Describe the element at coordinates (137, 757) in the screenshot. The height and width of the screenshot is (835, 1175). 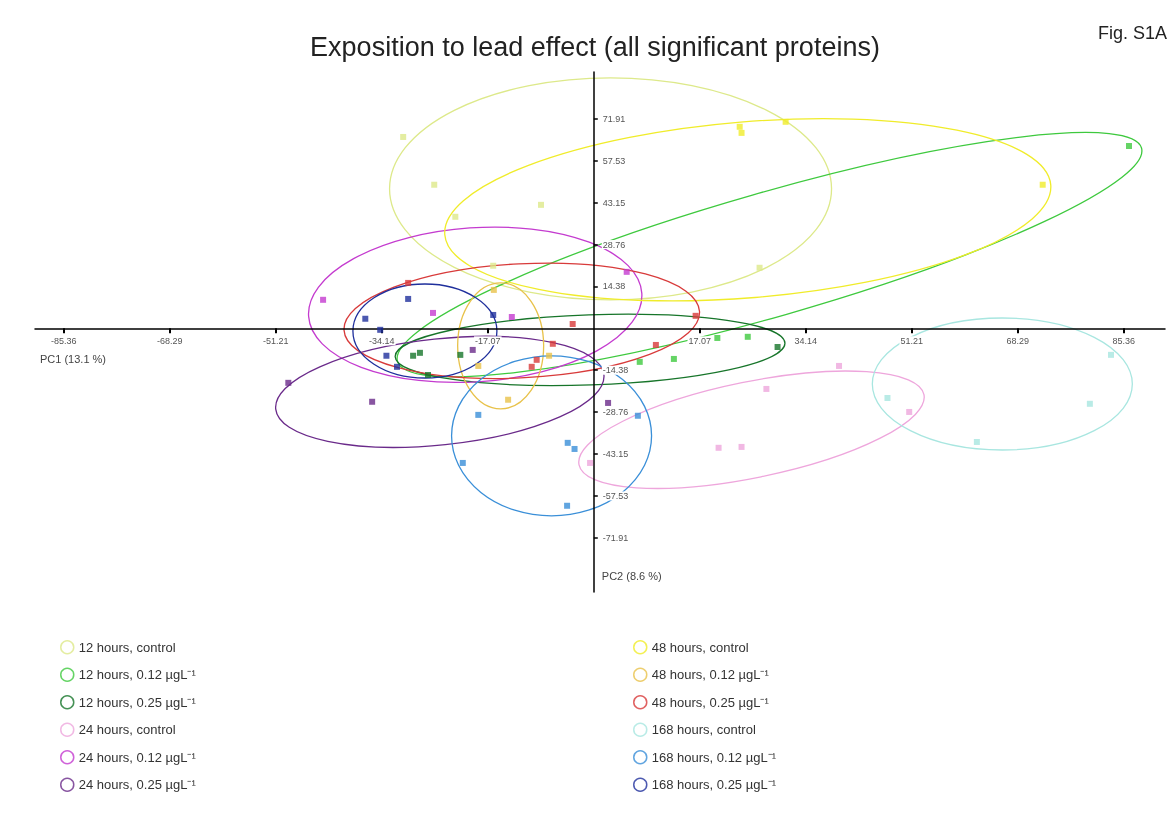
I see `legend-label: 24 hours, 0.12 µgL⁻¹` at that location.